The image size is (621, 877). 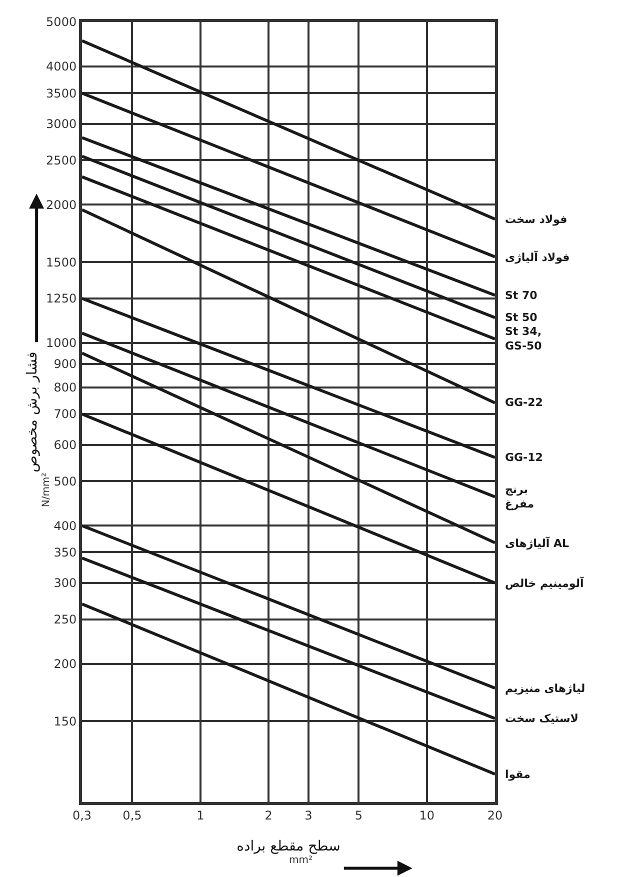 I want to click on series-label: GG-12, so click(x=524, y=457).